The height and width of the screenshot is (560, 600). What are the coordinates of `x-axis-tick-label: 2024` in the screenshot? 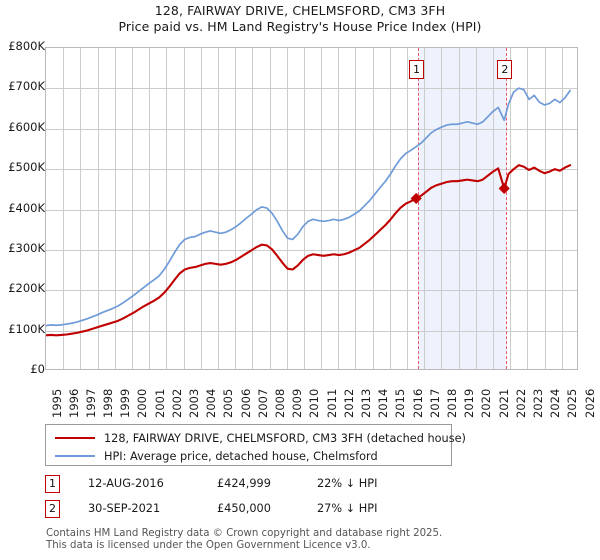 It's located at (555, 403).